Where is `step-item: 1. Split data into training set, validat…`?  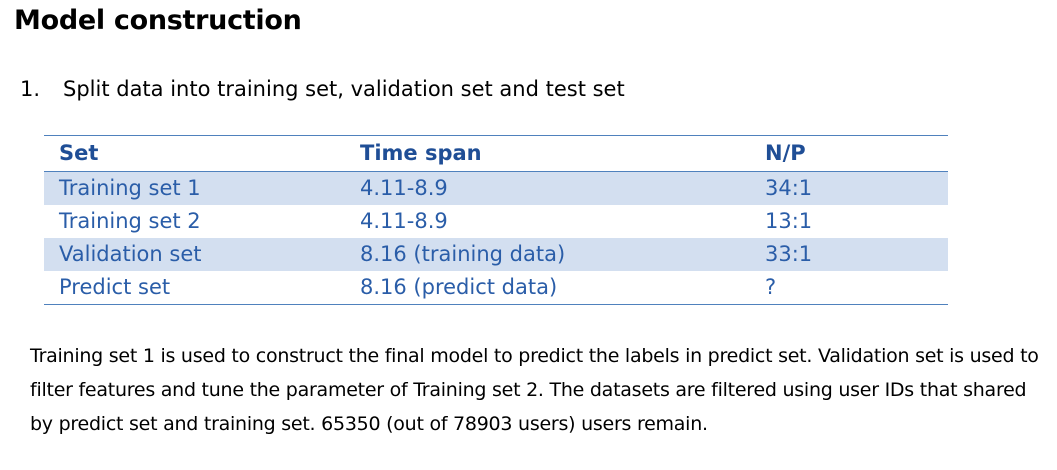 step-item: 1. Split data into training set, validat… is located at coordinates (322, 89).